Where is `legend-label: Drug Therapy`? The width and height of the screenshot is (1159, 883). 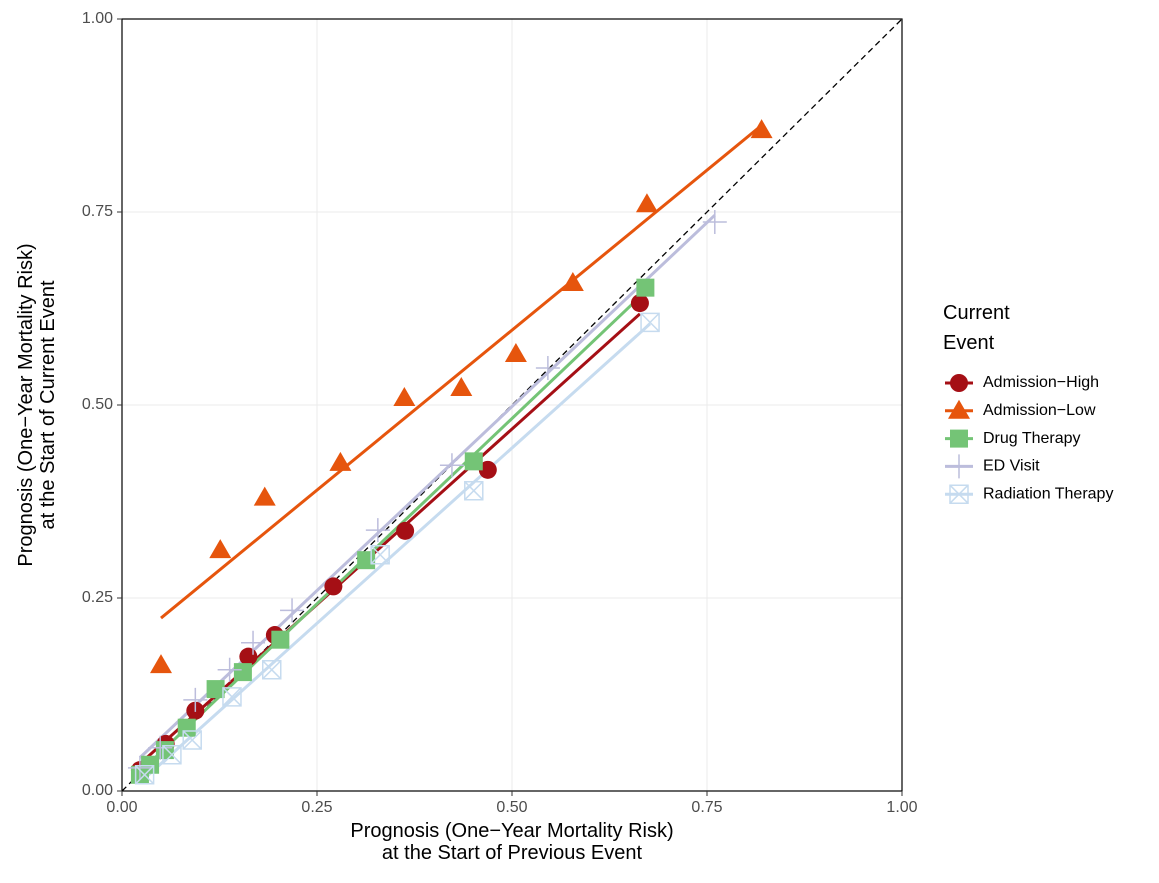 legend-label: Drug Therapy is located at coordinates (1032, 438).